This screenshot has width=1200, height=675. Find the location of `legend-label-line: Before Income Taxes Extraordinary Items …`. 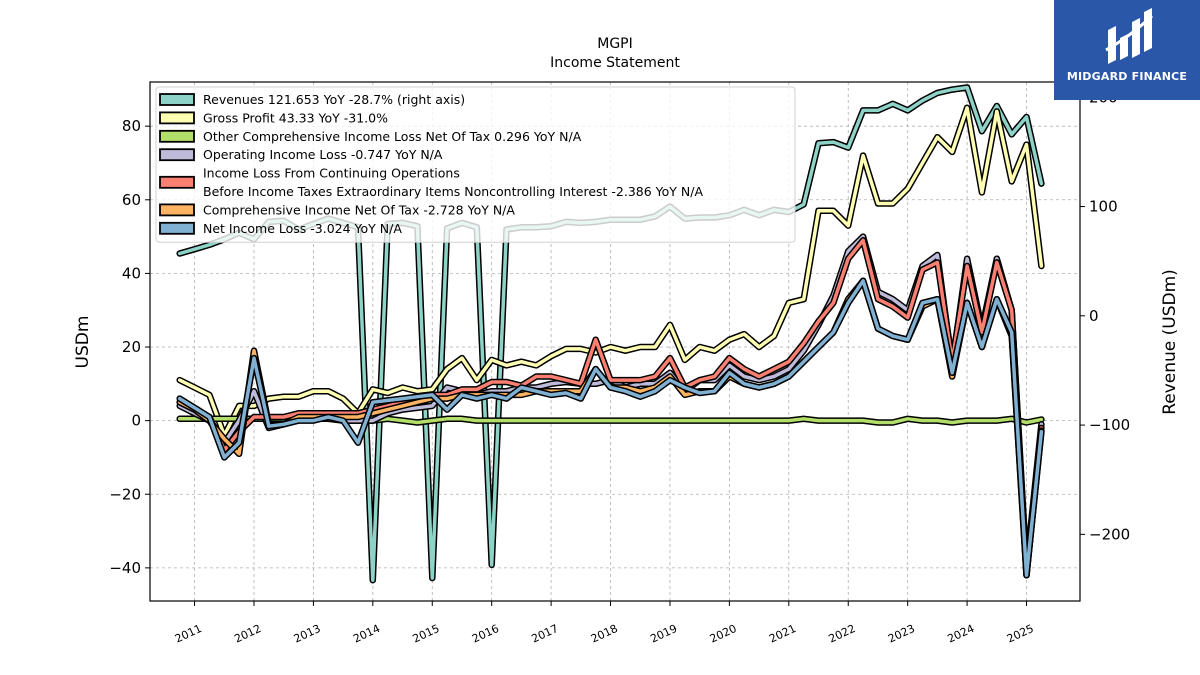

legend-label-line: Before Income Taxes Extraordinary Items … is located at coordinates (453, 191).